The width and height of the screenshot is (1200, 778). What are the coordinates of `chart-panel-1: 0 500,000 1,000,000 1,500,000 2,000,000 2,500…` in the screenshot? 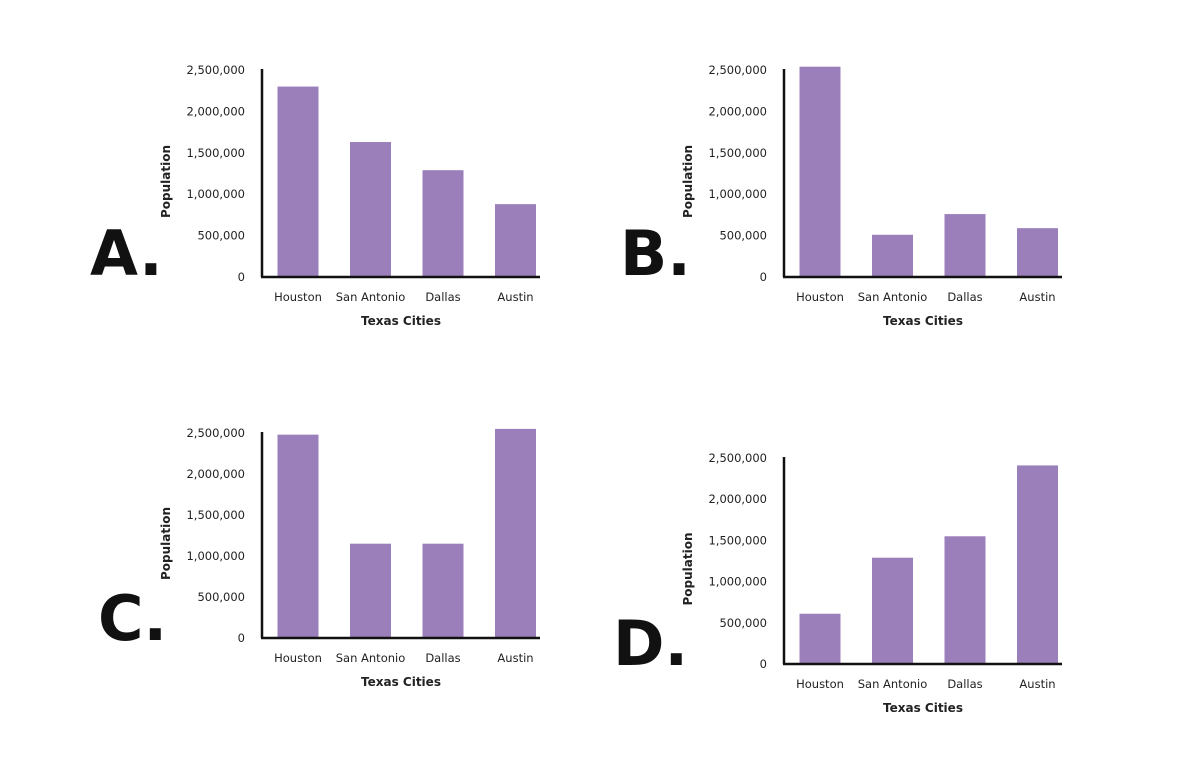 It's located at (315, 195).